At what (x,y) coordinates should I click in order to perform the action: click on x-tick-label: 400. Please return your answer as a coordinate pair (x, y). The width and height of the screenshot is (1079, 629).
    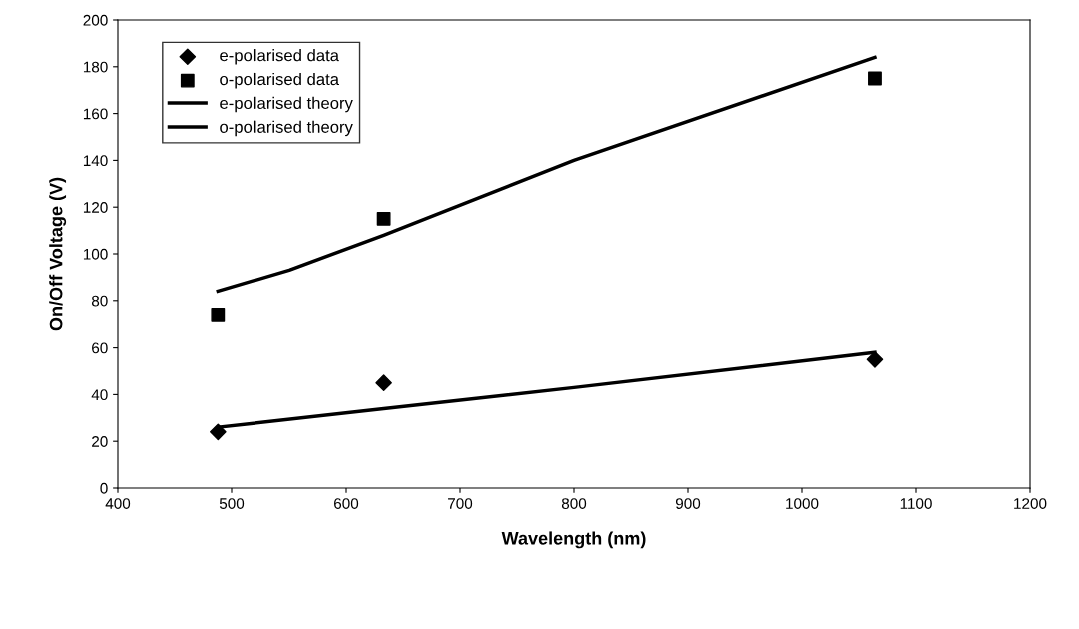
    Looking at the image, I should click on (118, 503).